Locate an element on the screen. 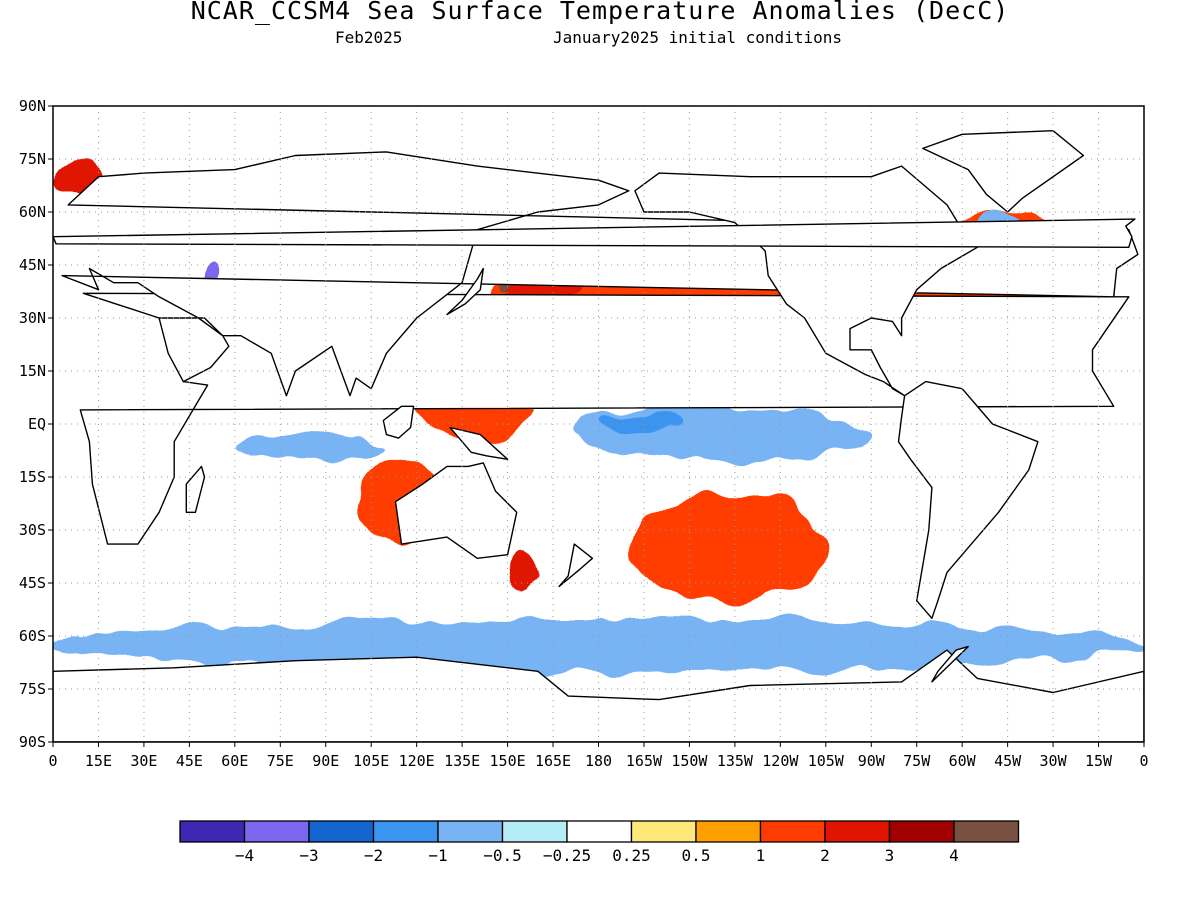  madagascar-landmass is located at coordinates (195, 489).